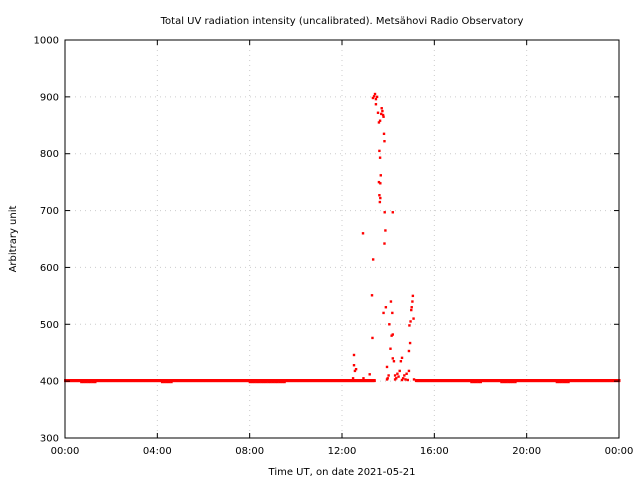 The image size is (640, 484). What do you see at coordinates (49, 439) in the screenshot?
I see `y-tick-label: 300` at bounding box center [49, 439].